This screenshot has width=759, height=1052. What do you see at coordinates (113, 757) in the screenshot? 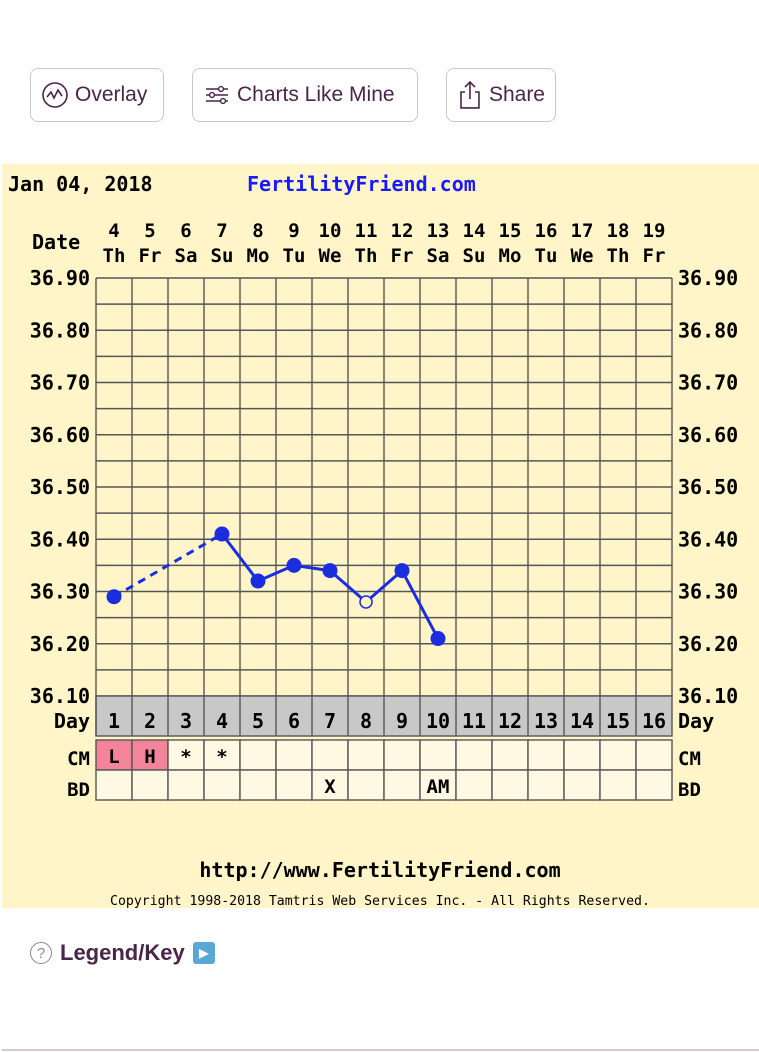
I see `cm-value: L` at bounding box center [113, 757].